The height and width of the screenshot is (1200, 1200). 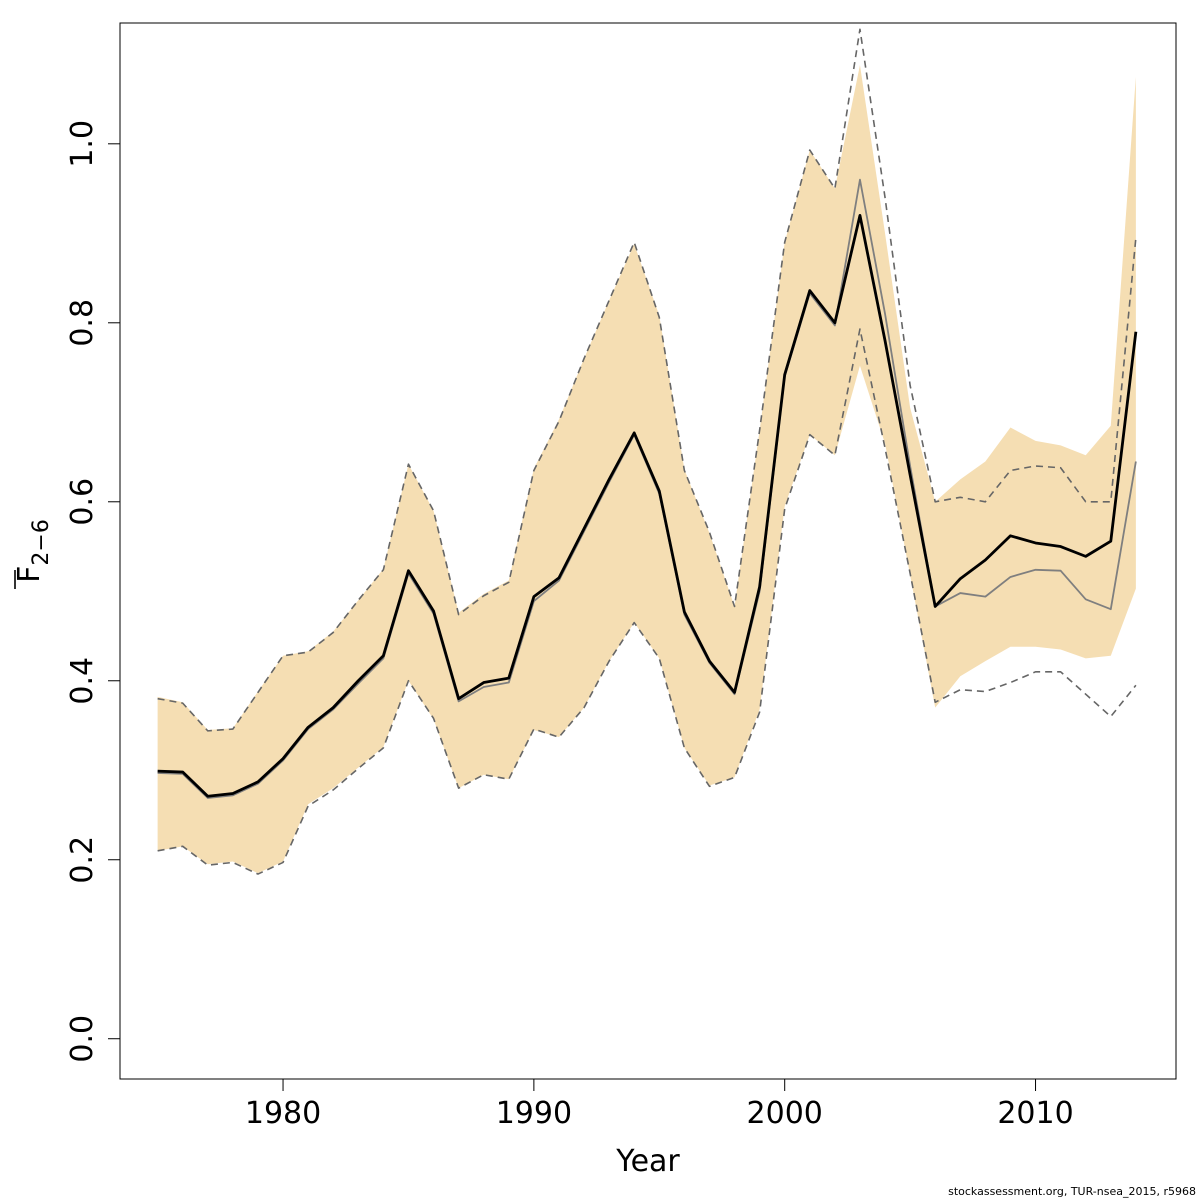 I want to click on y-tick-label-group: 0.8, so click(x=82, y=323).